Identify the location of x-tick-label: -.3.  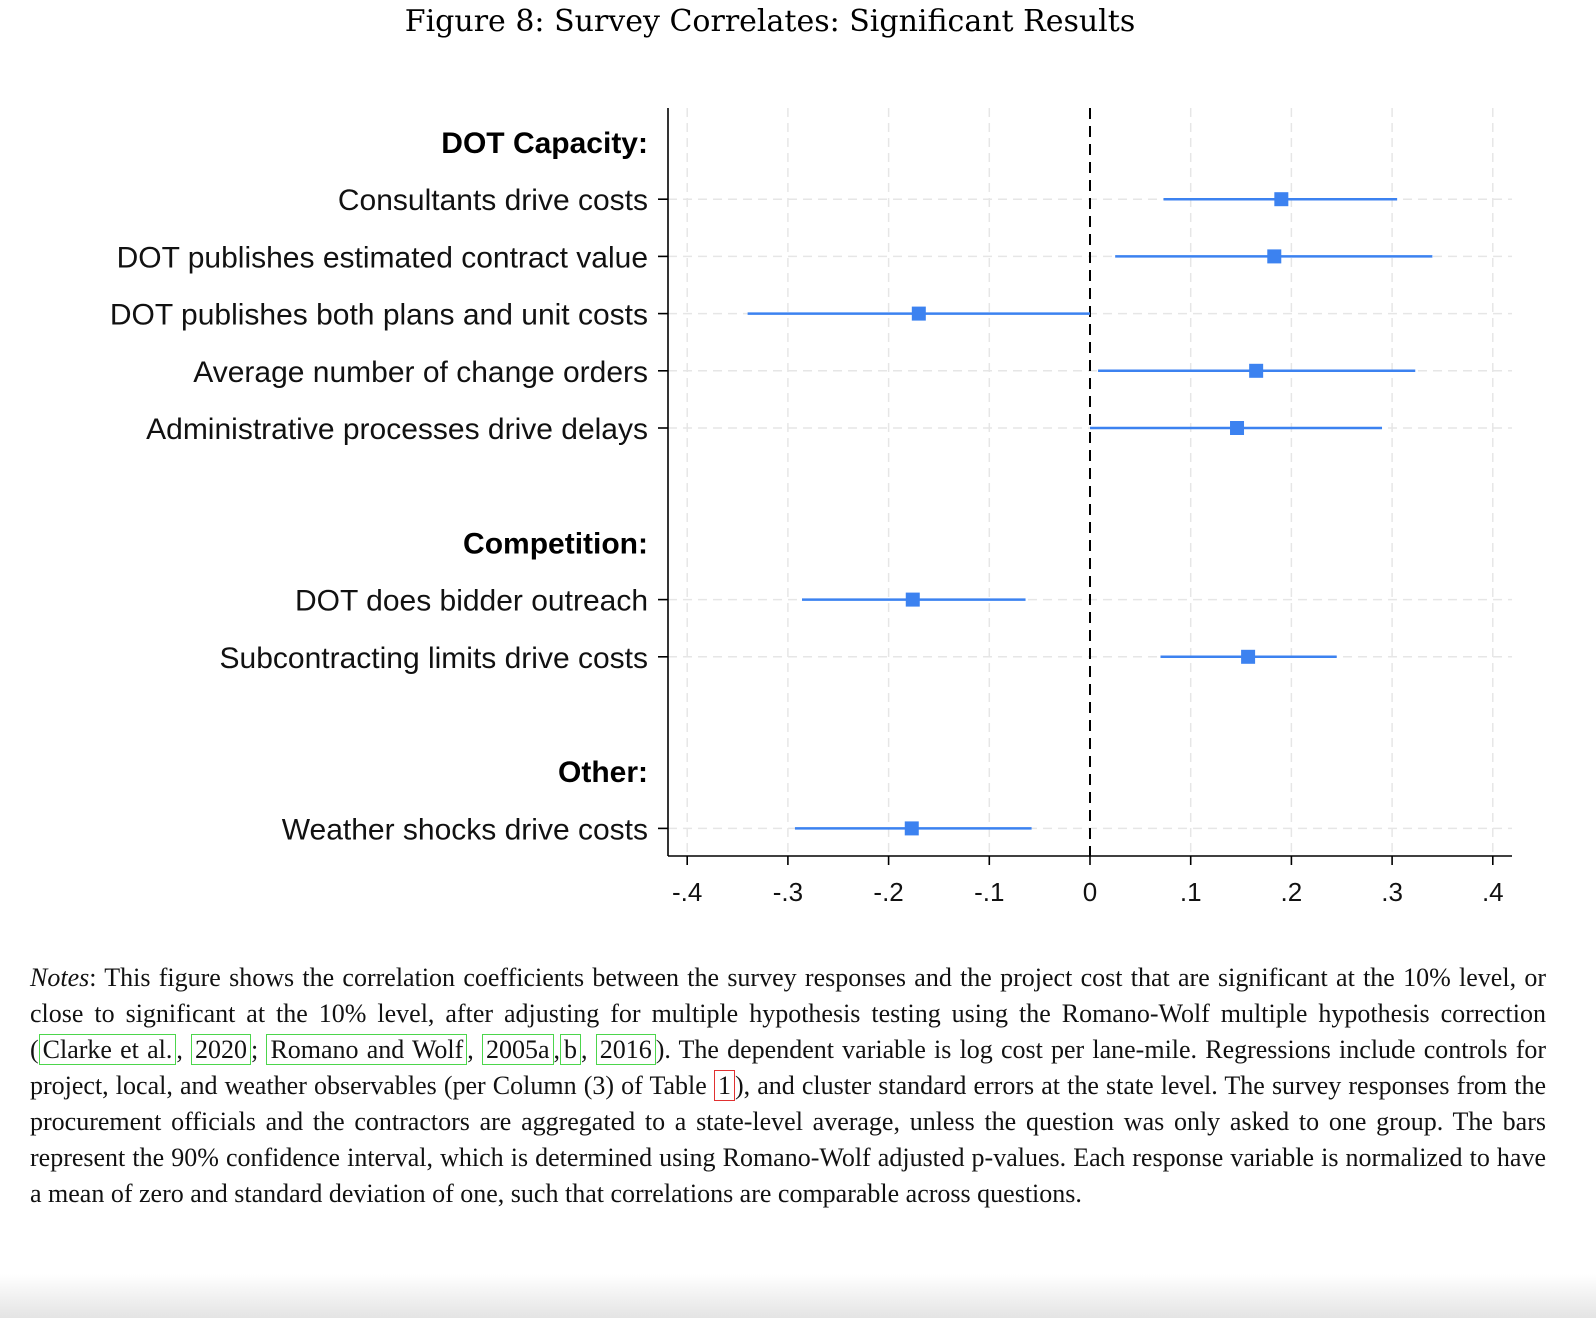
(788, 892).